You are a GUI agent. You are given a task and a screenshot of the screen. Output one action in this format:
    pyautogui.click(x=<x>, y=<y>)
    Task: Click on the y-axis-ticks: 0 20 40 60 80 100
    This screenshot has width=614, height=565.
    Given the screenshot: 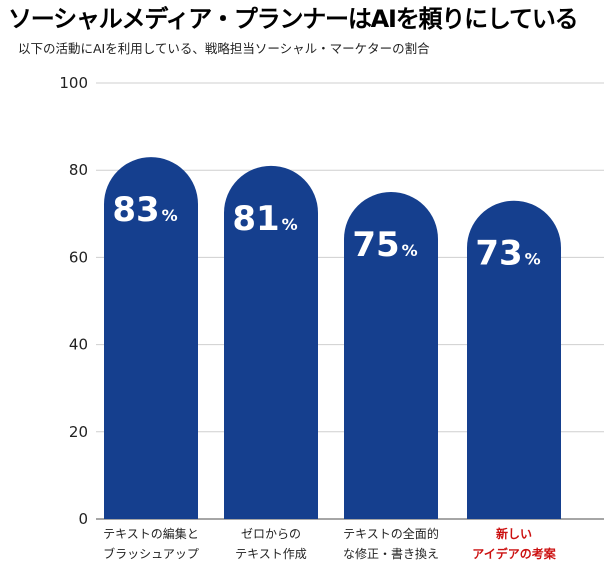 What is the action you would take?
    pyautogui.click(x=73, y=301)
    